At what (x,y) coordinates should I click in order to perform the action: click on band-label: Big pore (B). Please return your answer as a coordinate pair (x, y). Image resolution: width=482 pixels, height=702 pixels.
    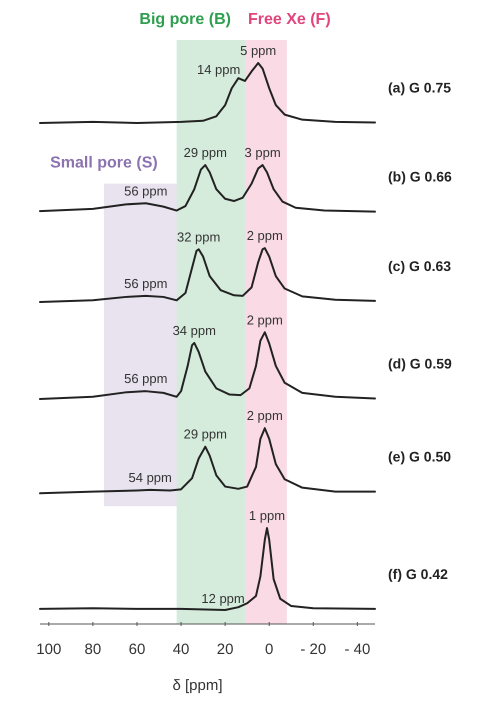
    Looking at the image, I should click on (185, 19).